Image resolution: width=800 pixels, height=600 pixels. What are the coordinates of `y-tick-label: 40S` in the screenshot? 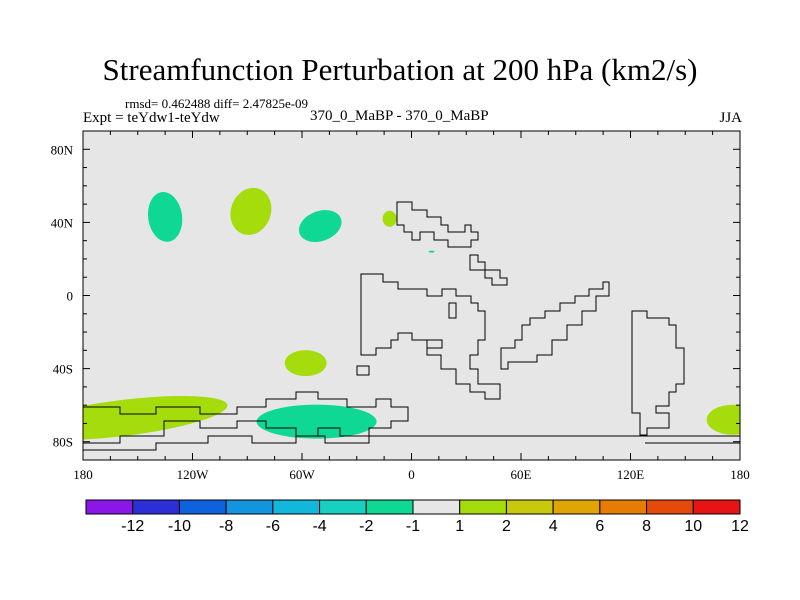 It's located at (63, 369).